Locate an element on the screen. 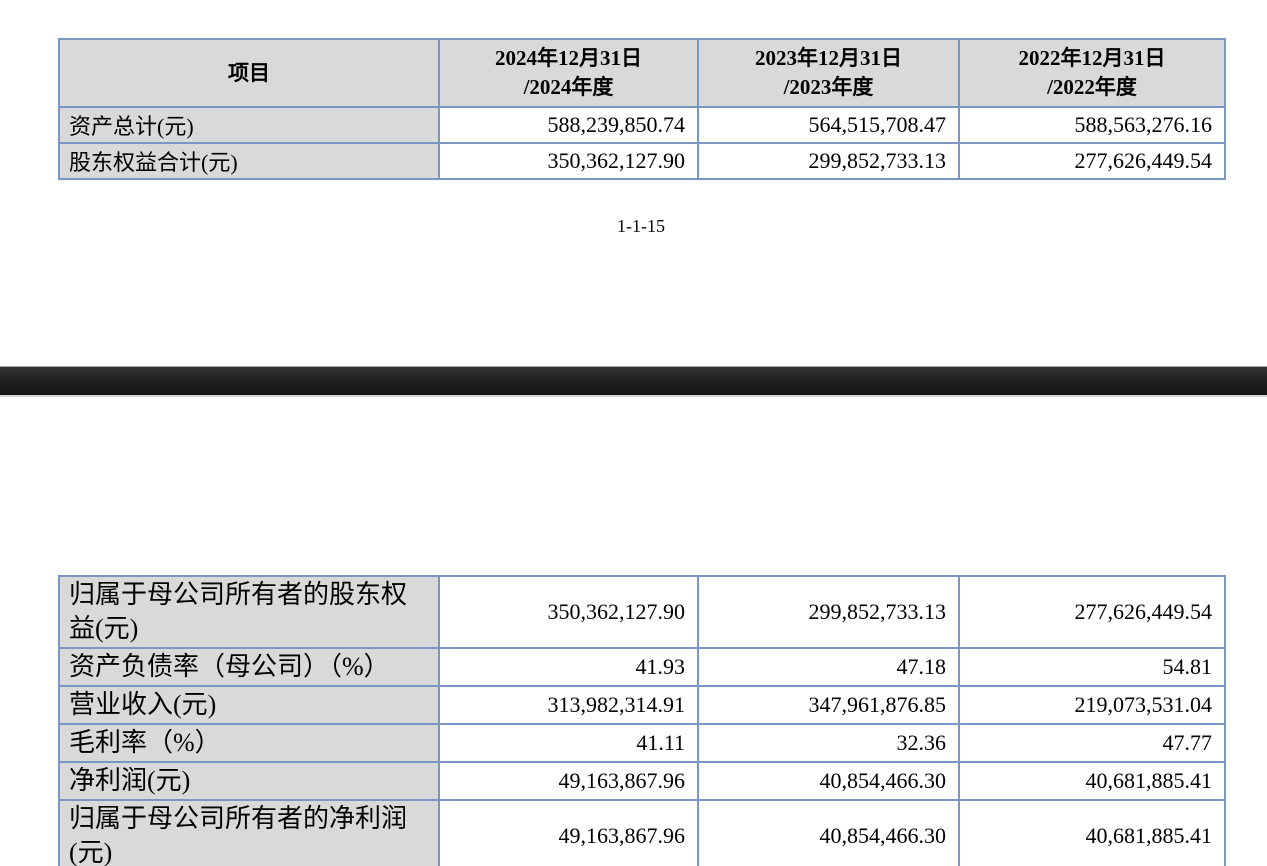 Image resolution: width=1267 pixels, height=866 pixels. value-cell-2024: 313,982,314.91 is located at coordinates (568, 705).